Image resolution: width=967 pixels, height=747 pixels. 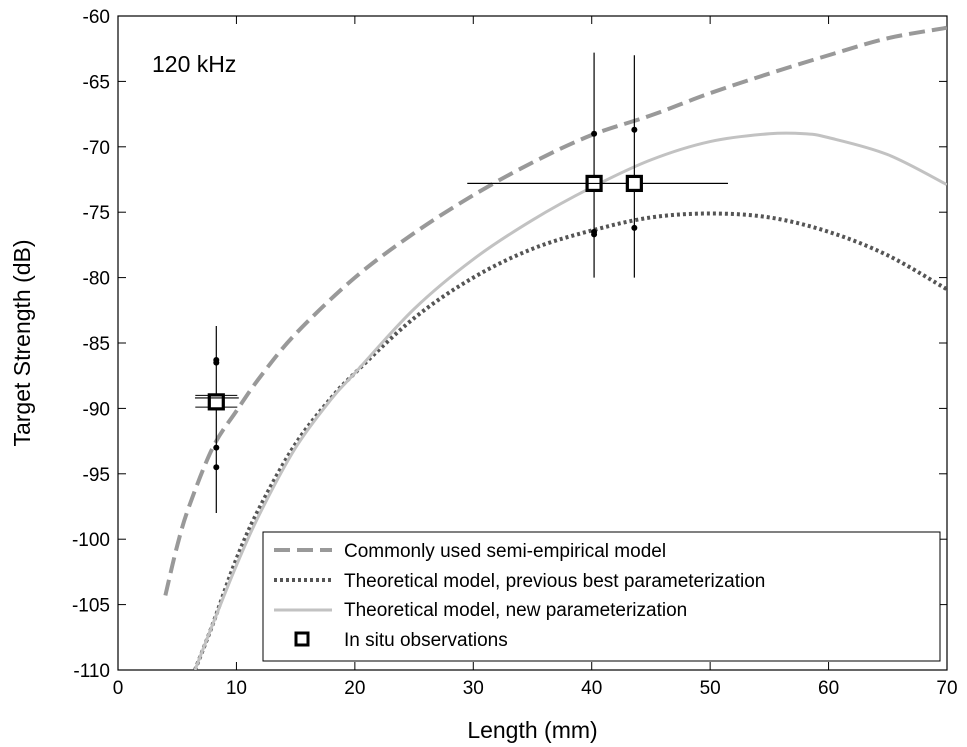 I want to click on y-axis-label: Target Strength (dB), so click(x=22, y=342).